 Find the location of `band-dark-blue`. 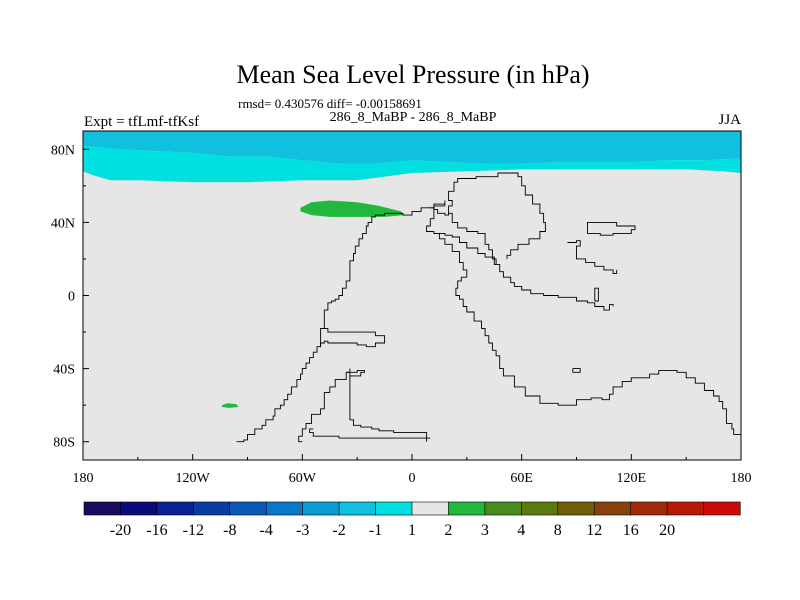

band-dark-blue is located at coordinates (412, 147).